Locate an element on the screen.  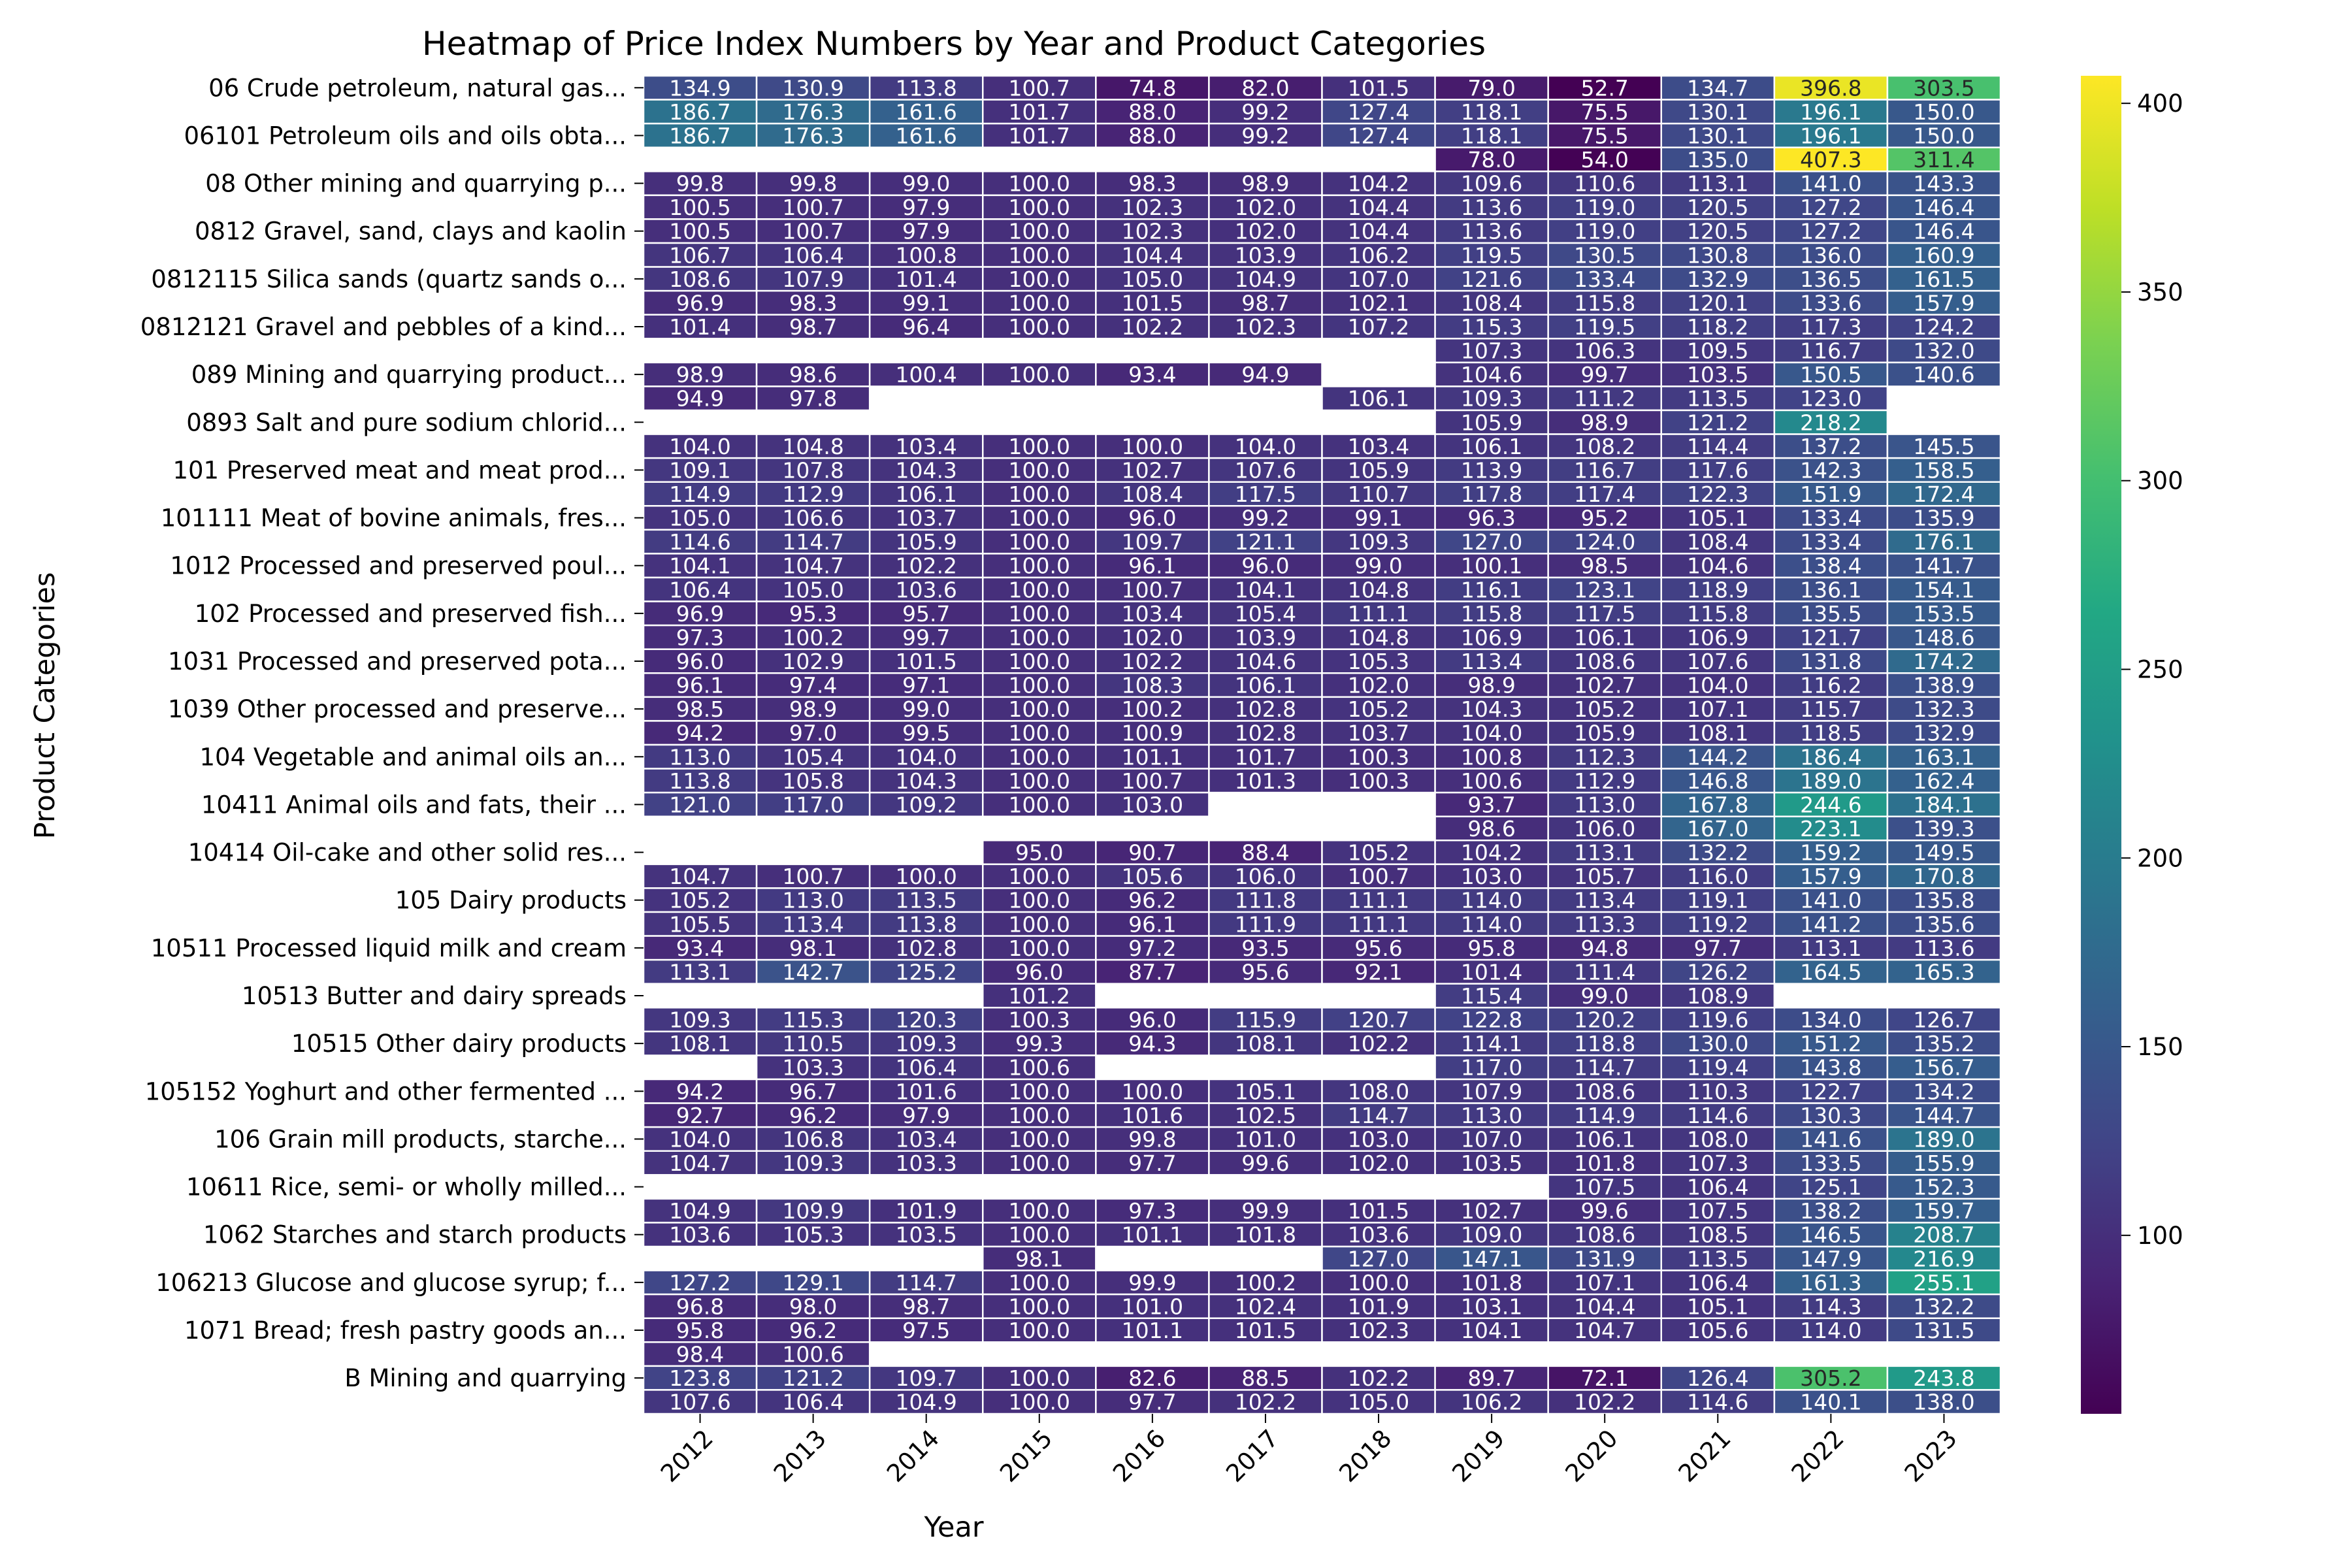
cell-value-label: 119.5 is located at coordinates (1604, 327).